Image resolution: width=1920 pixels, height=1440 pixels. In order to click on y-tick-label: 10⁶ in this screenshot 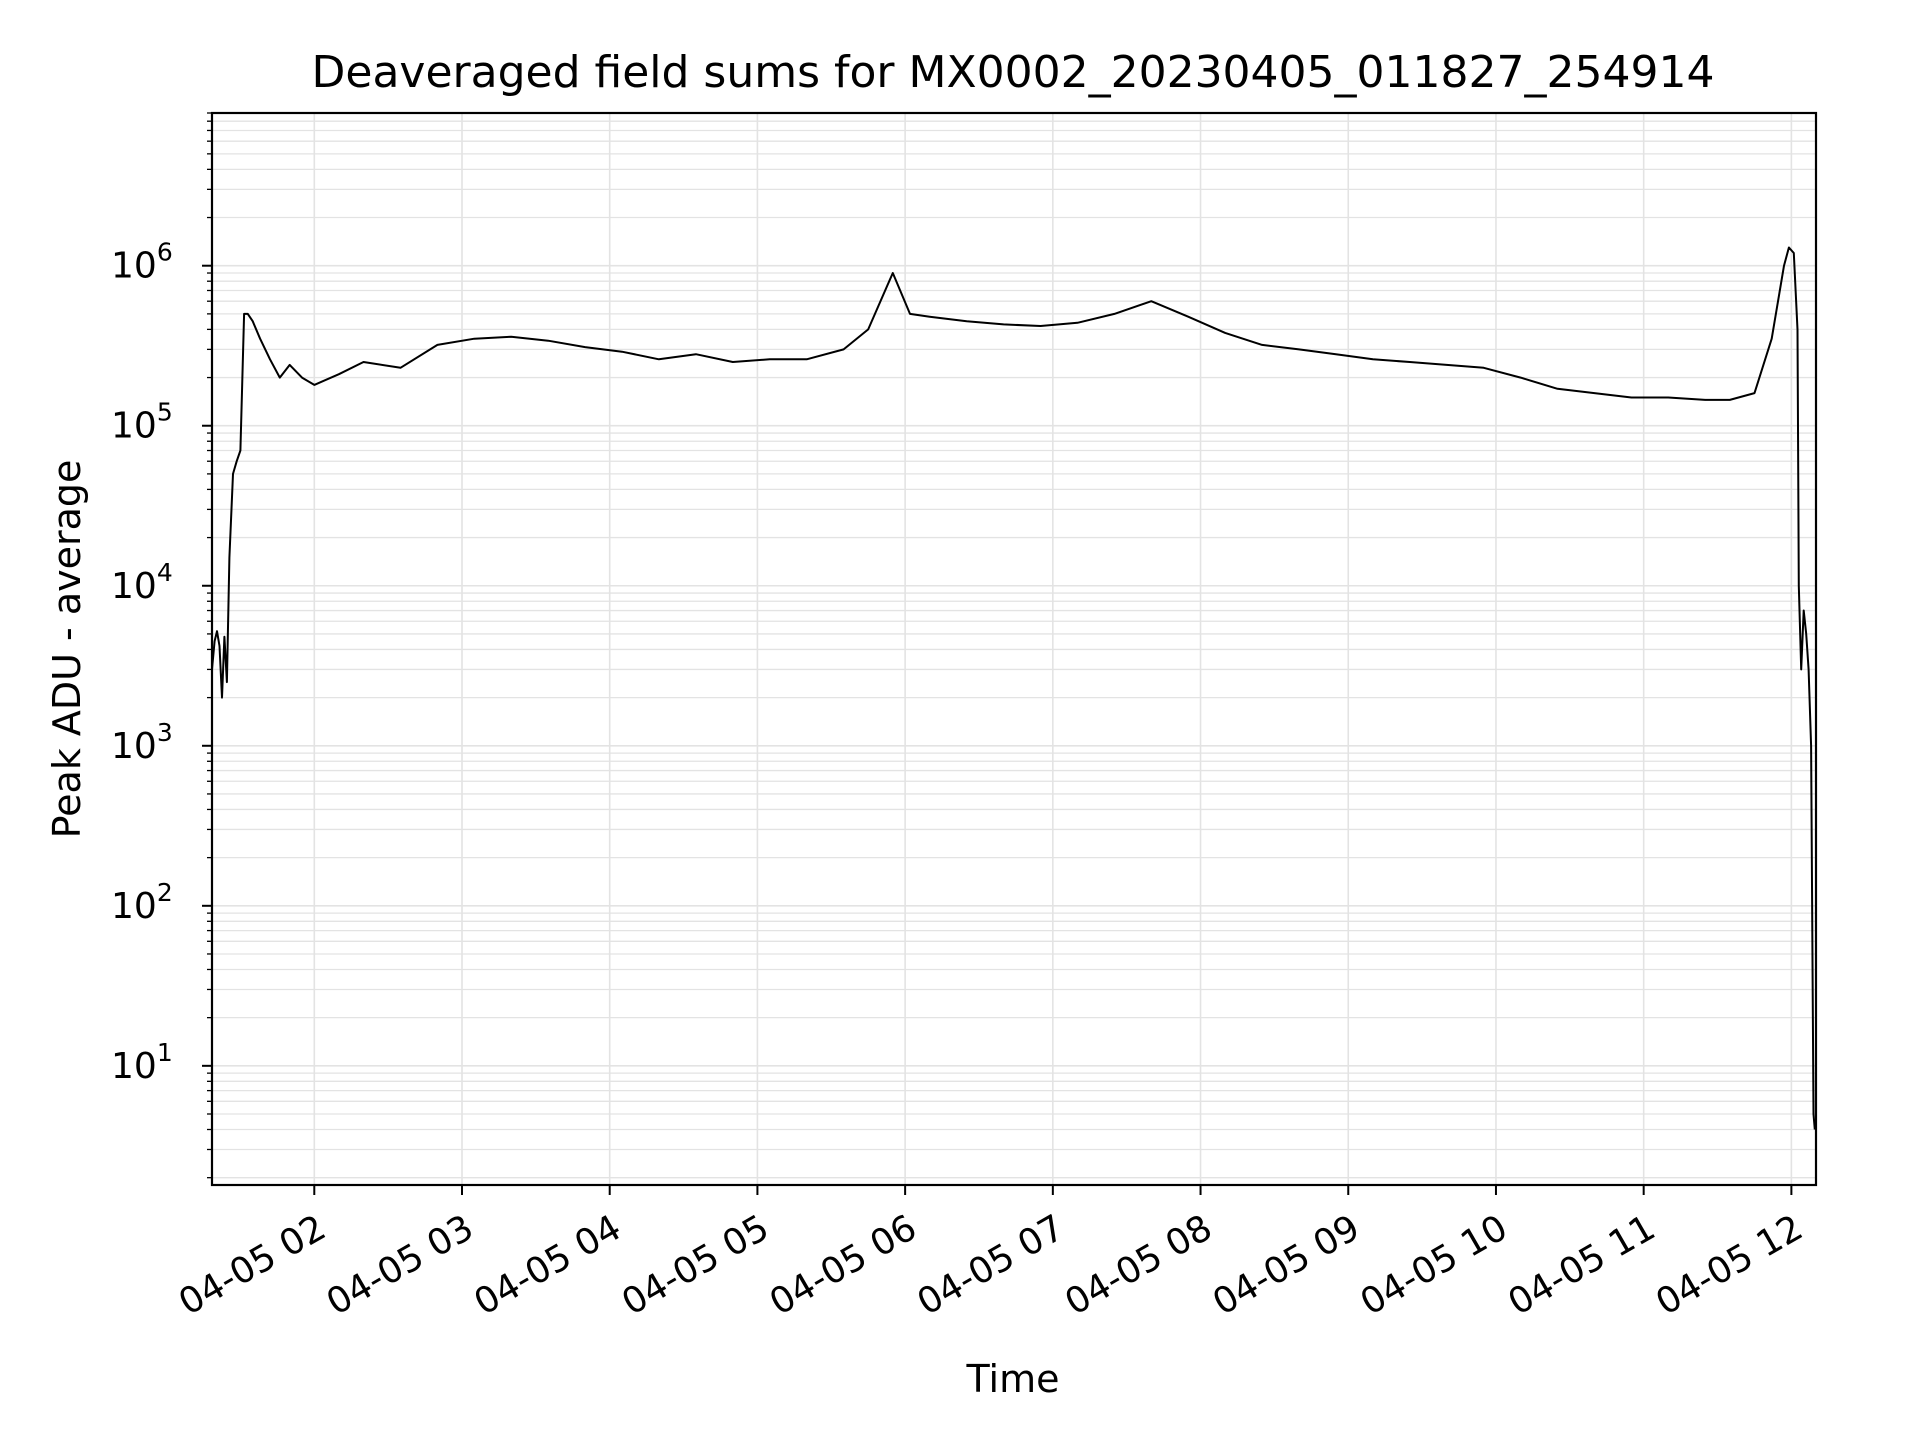, I will do `click(142, 262)`.